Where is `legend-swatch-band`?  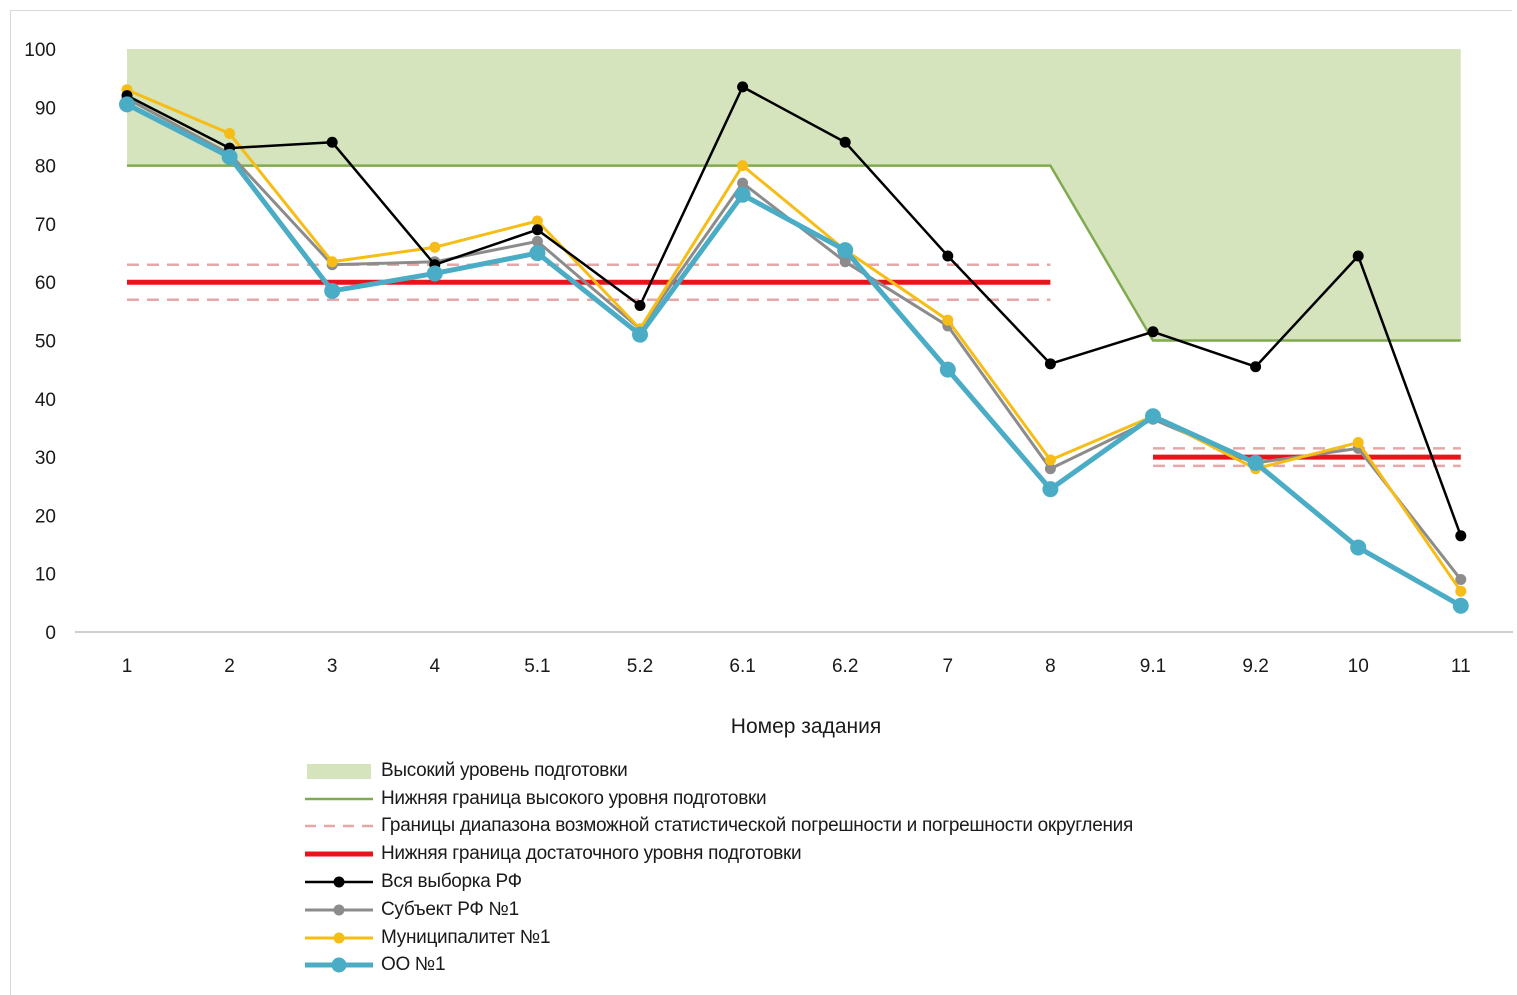 legend-swatch-band is located at coordinates (339, 771).